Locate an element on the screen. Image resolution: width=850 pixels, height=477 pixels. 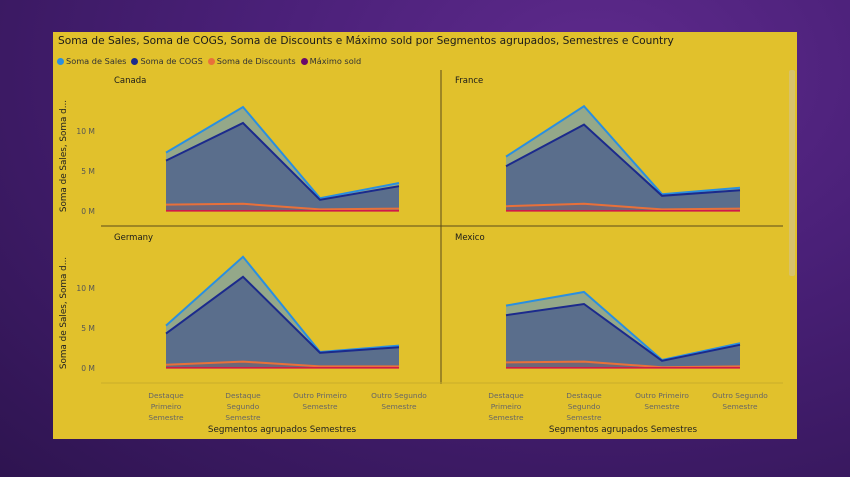
facet-title: Canada is located at coordinates (130, 81).